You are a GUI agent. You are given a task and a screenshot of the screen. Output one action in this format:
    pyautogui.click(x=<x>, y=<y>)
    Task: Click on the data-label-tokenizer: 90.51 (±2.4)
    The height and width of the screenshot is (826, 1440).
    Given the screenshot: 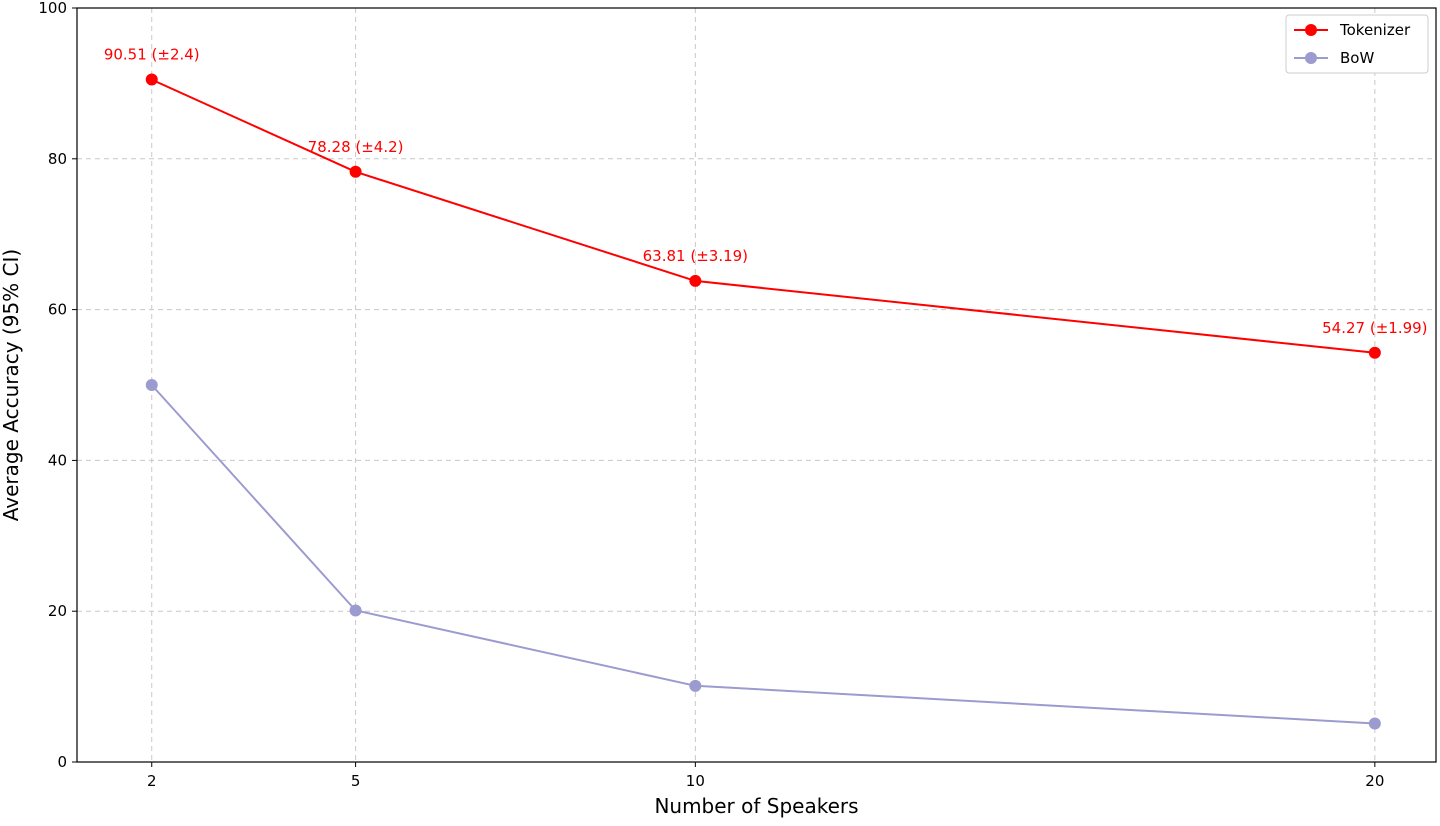 What is the action you would take?
    pyautogui.click(x=152, y=55)
    